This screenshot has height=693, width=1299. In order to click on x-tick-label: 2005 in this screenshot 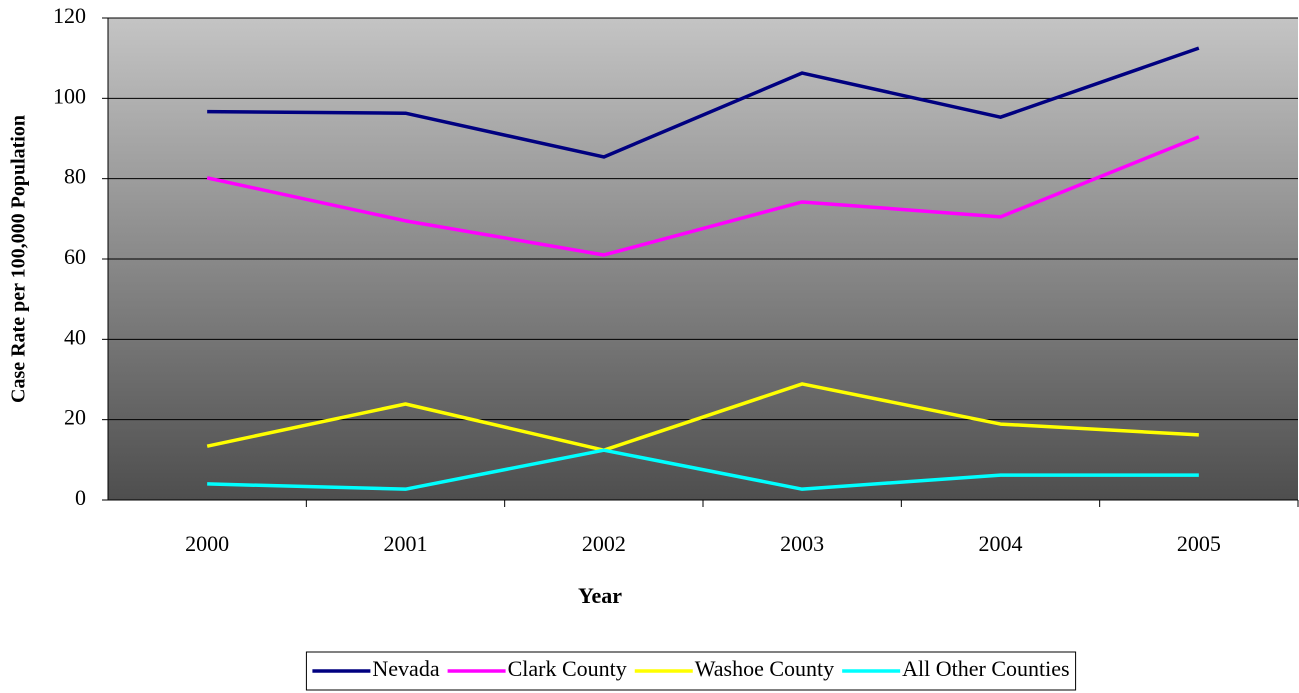, I will do `click(1199, 543)`.